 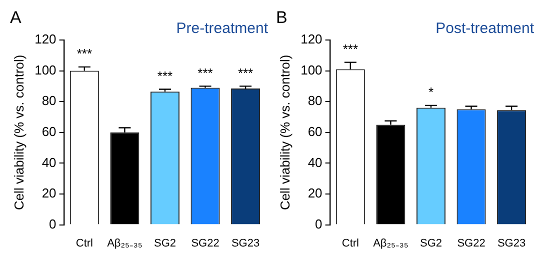 What do you see at coordinates (431, 92) in the screenshot?
I see `data-label: *` at bounding box center [431, 92].